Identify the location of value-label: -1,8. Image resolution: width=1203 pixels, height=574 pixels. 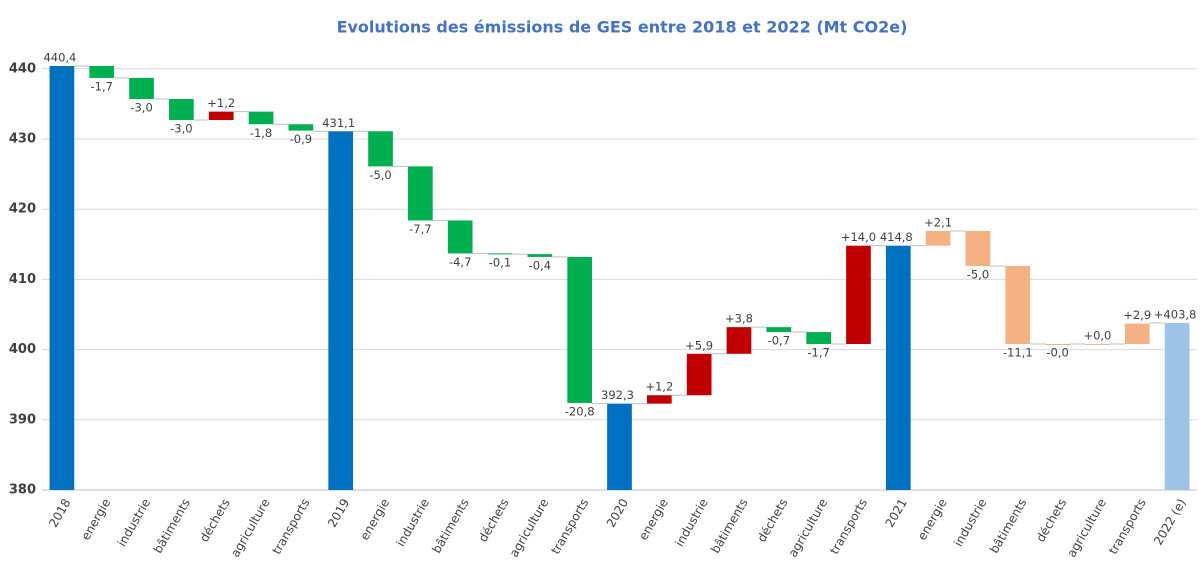
(261, 133).